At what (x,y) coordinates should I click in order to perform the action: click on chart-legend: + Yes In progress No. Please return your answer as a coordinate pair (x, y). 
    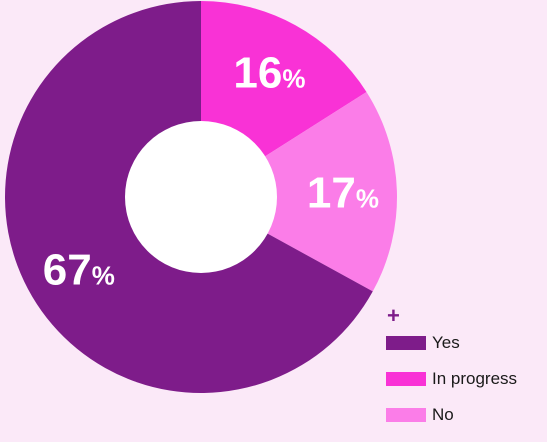
    Looking at the image, I should click on (452, 372).